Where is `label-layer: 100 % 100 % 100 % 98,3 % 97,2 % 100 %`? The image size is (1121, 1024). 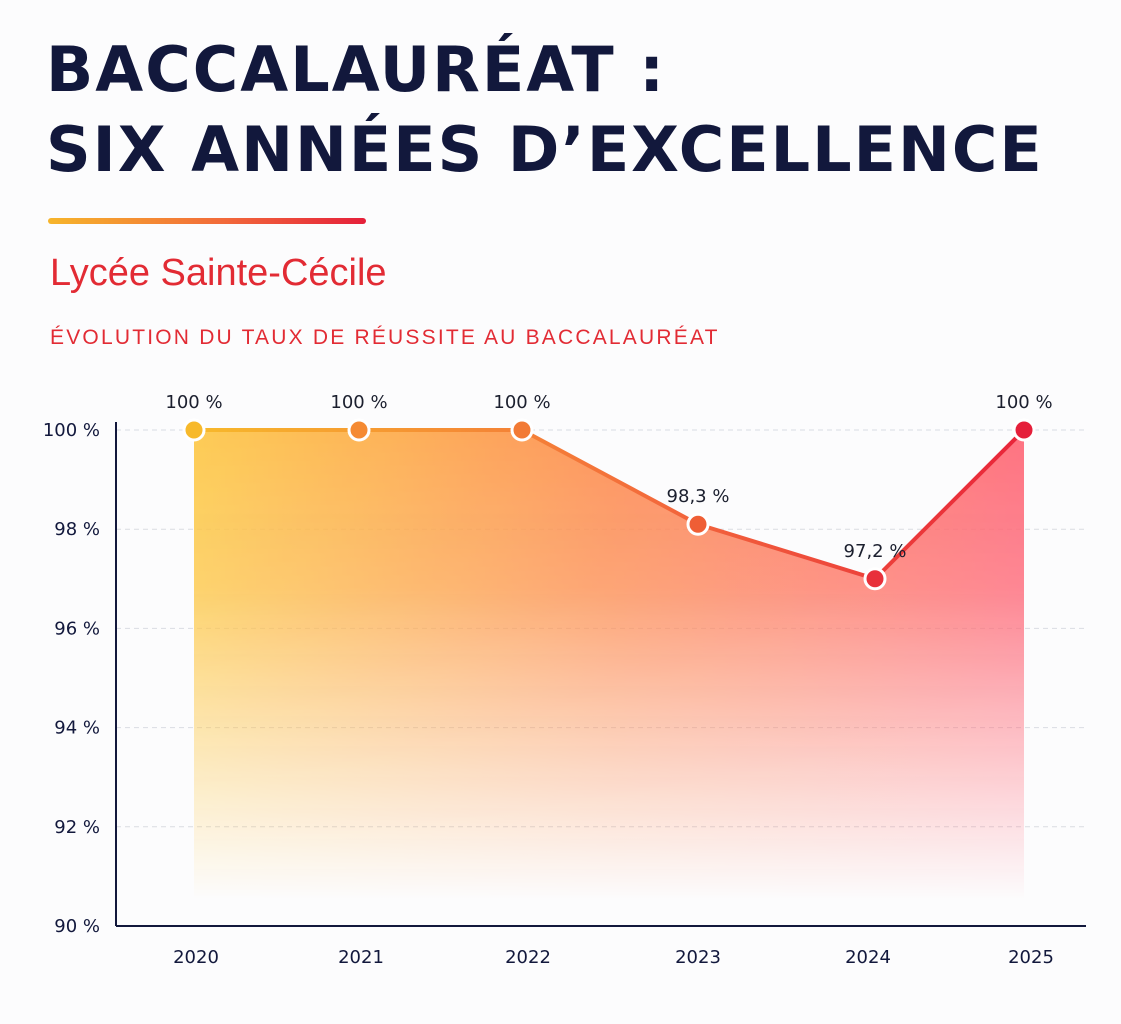
label-layer: 100 % 100 % 100 % 98,3 % 97,2 % 100 % is located at coordinates (608, 477).